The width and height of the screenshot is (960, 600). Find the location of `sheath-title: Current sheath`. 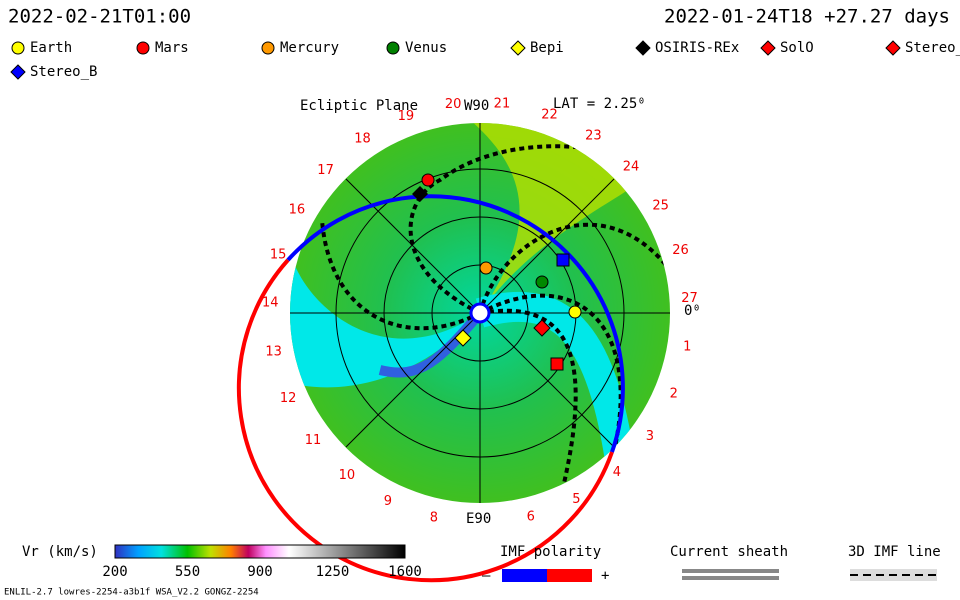

sheath-title: Current sheath is located at coordinates (729, 552).